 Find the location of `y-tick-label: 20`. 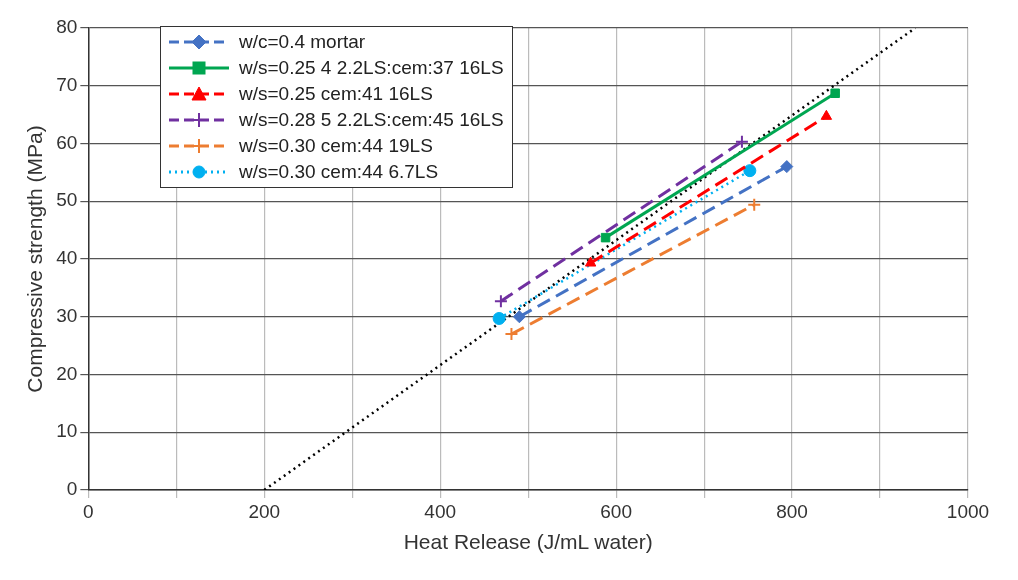

y-tick-label: 20 is located at coordinates (67, 373).